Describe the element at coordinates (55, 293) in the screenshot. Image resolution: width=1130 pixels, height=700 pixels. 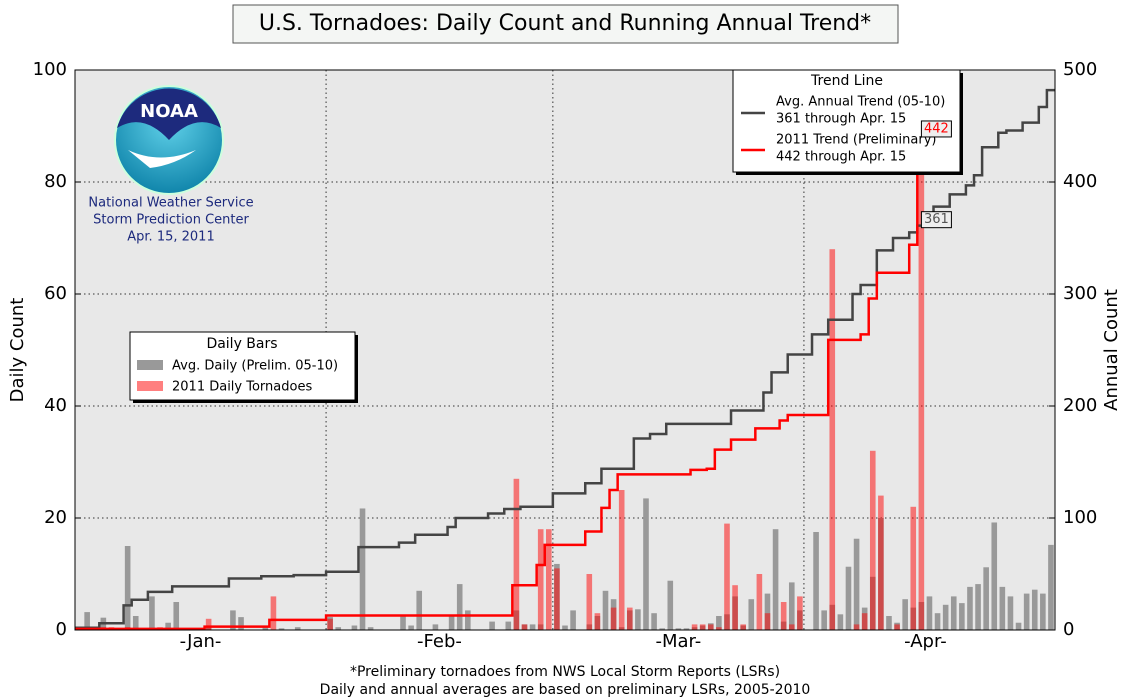
I see `y-tick-label: 60` at that location.